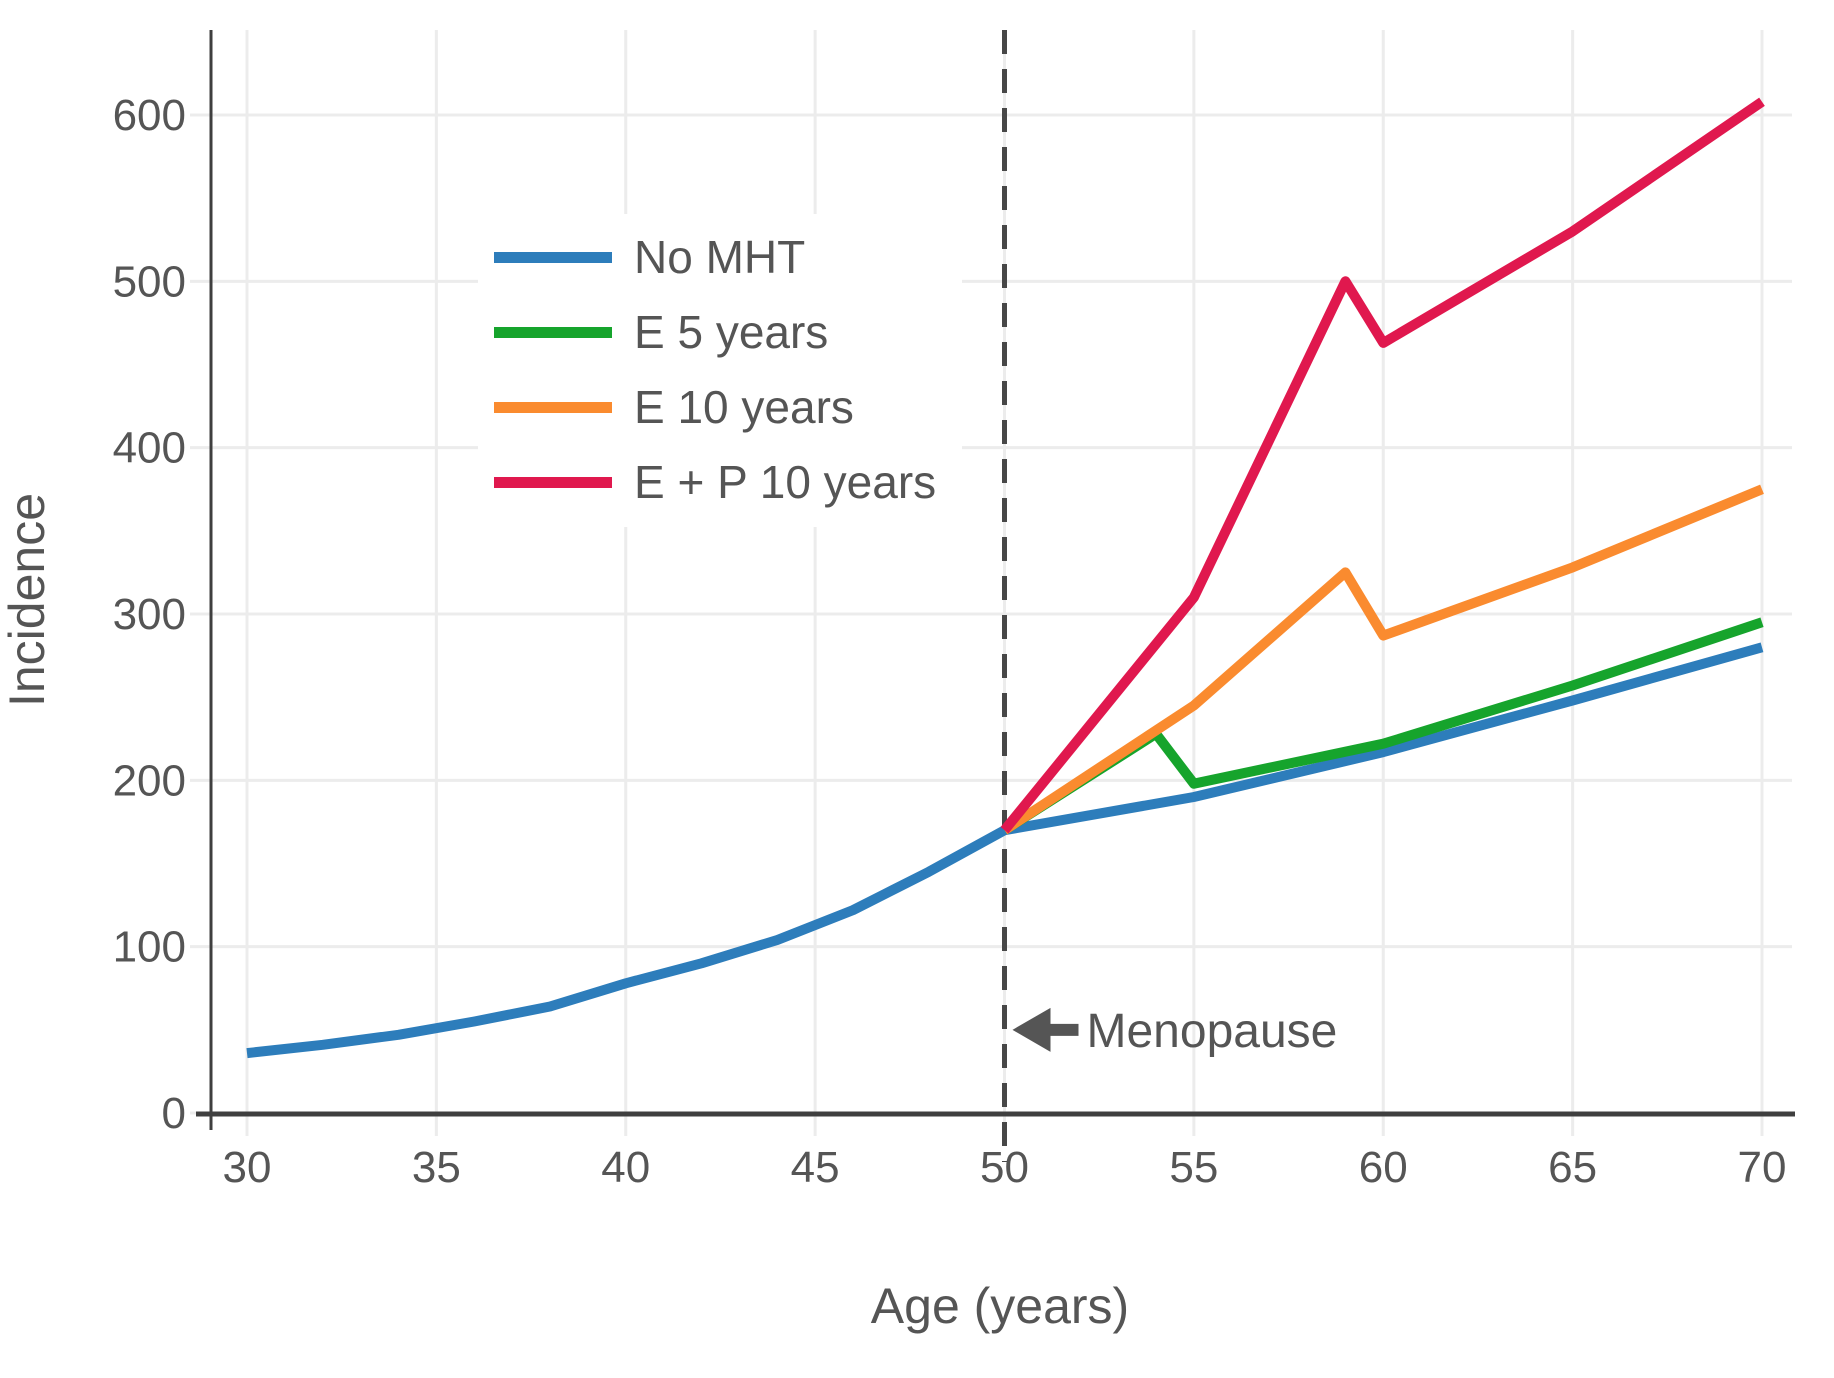 Image resolution: width=1834 pixels, height=1378 pixels. I want to click on y-tick-label: 0, so click(174, 1113).